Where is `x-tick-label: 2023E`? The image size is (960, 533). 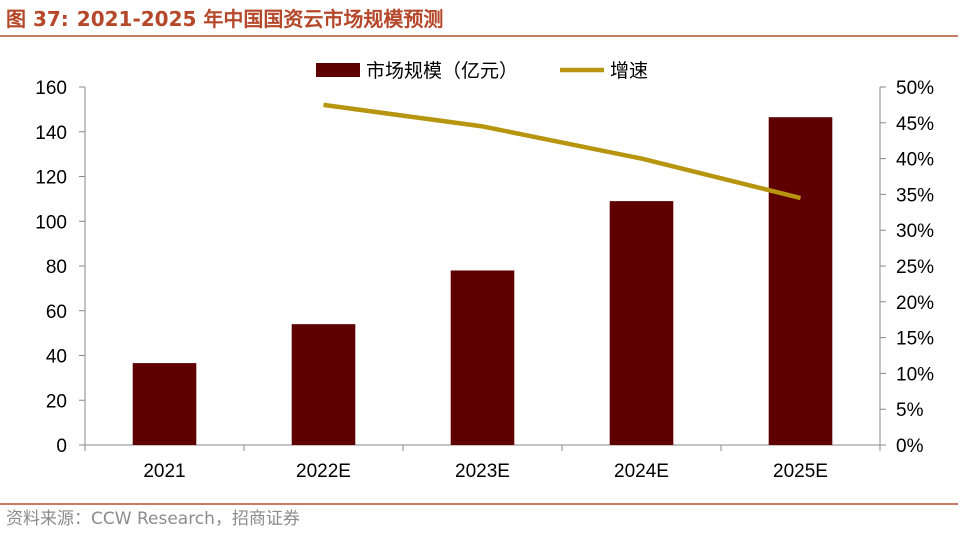 x-tick-label: 2023E is located at coordinates (482, 471).